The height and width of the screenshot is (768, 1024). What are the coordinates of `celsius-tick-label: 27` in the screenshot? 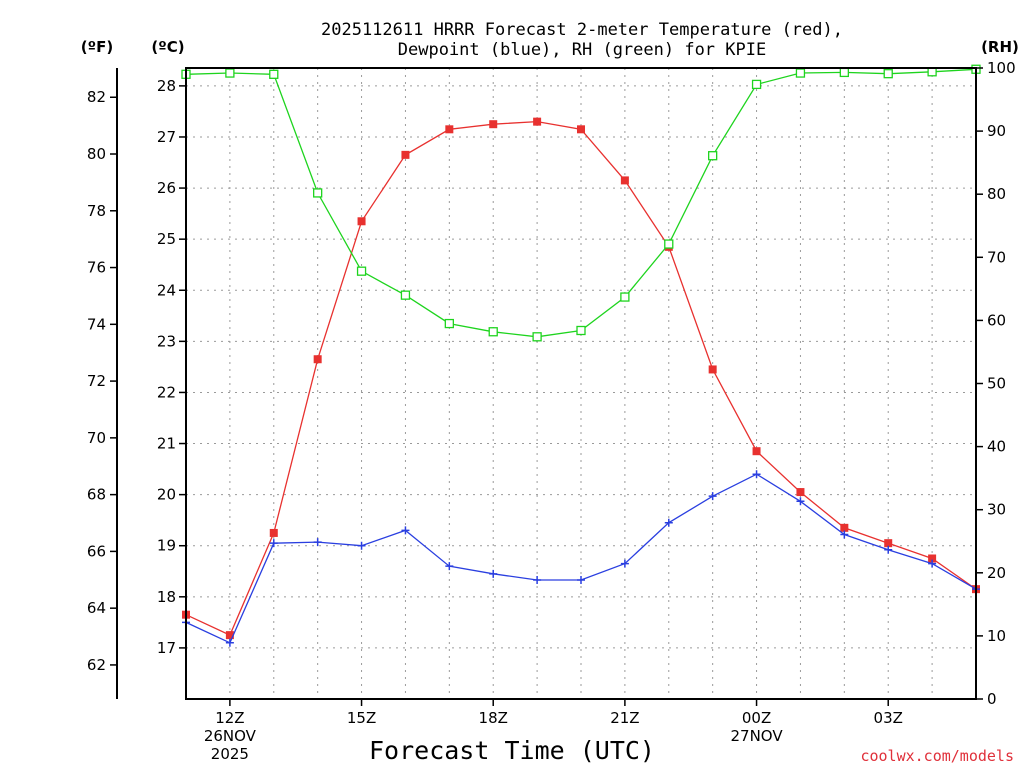 It's located at (166, 137).